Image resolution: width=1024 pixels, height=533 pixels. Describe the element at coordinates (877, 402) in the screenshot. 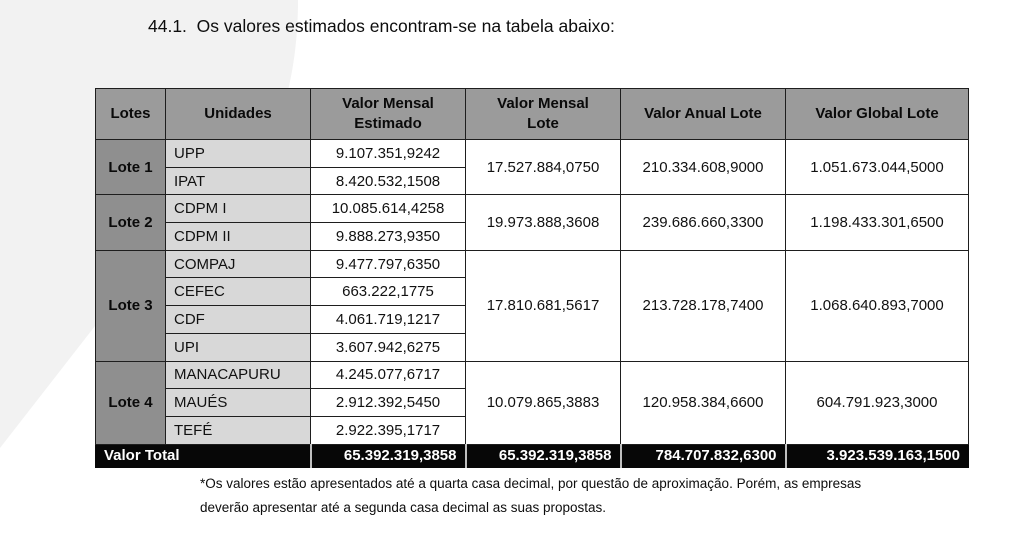

I see `valor-global-lote-cell: 604.791.923,3000` at that location.